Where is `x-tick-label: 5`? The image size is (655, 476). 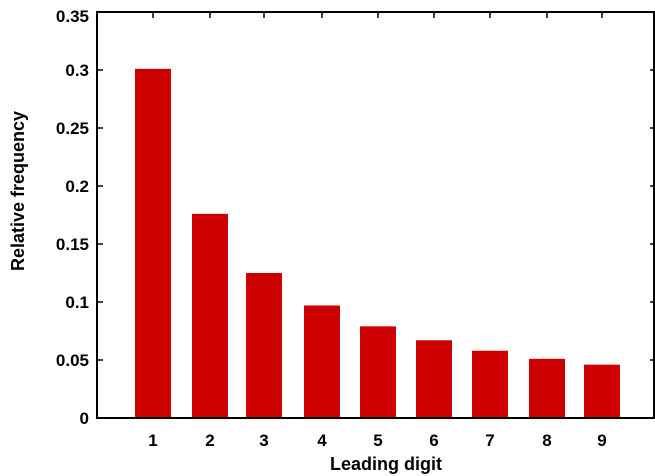
x-tick-label: 5 is located at coordinates (377, 440).